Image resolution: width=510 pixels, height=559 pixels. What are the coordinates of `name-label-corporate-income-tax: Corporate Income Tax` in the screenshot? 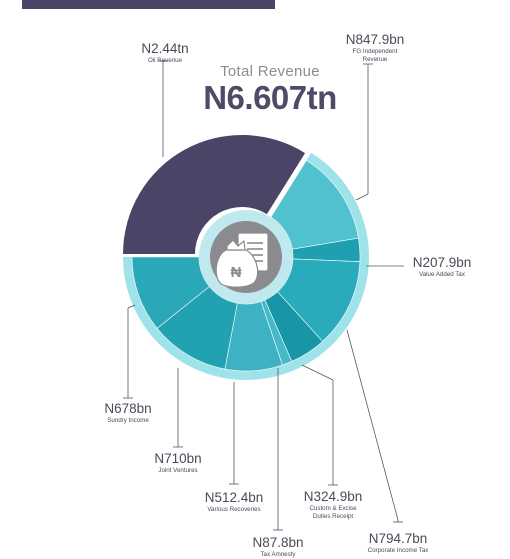 It's located at (399, 550).